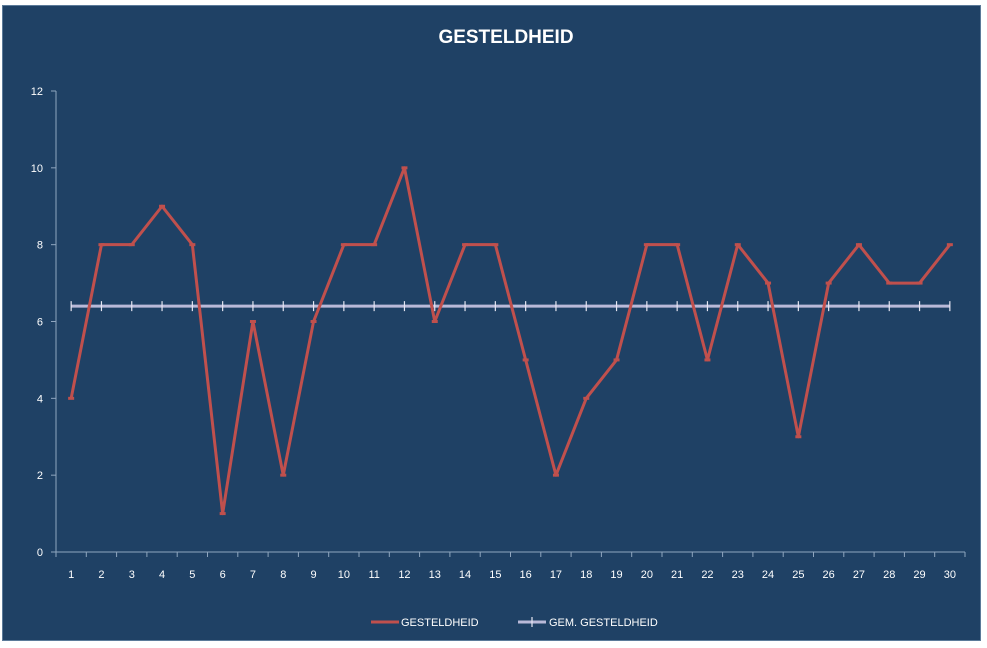 The image size is (987, 648). Describe the element at coordinates (192, 575) in the screenshot. I see `x-tick-label: 5` at that location.